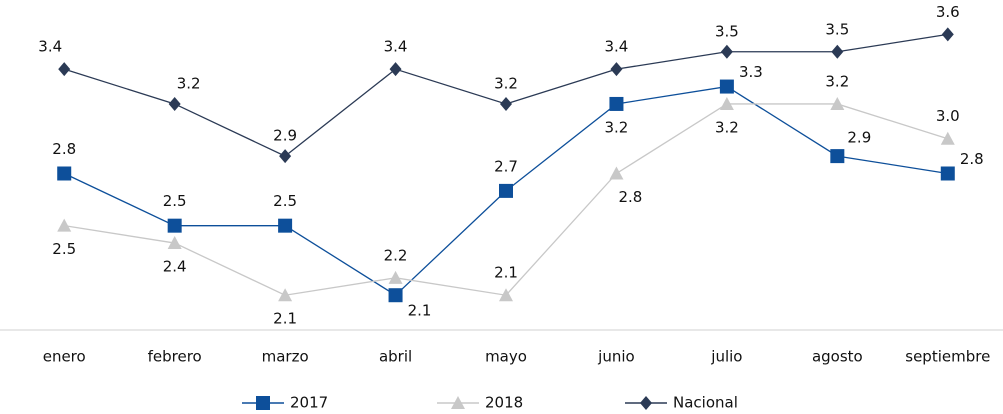 This screenshot has width=1003, height=414. I want to click on legend-label: Nacional, so click(705, 403).